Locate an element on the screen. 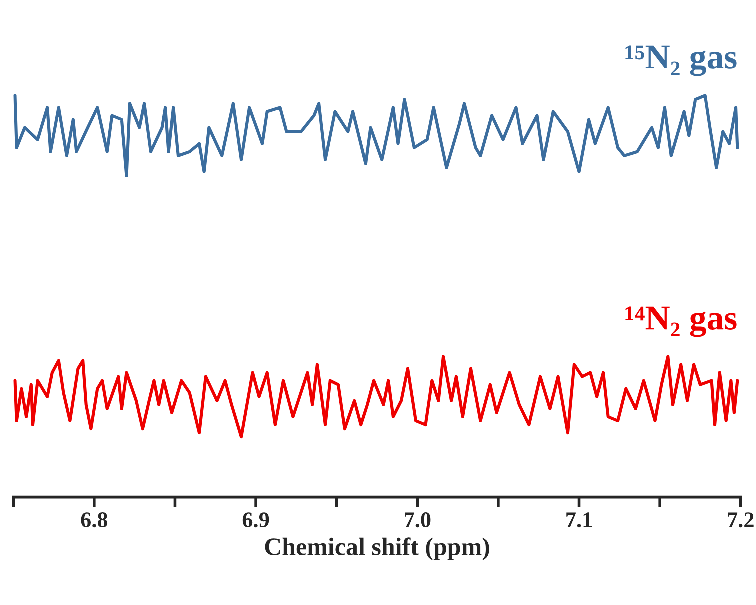  x-axis-title: Chemical shift (ppm) is located at coordinates (377, 549).